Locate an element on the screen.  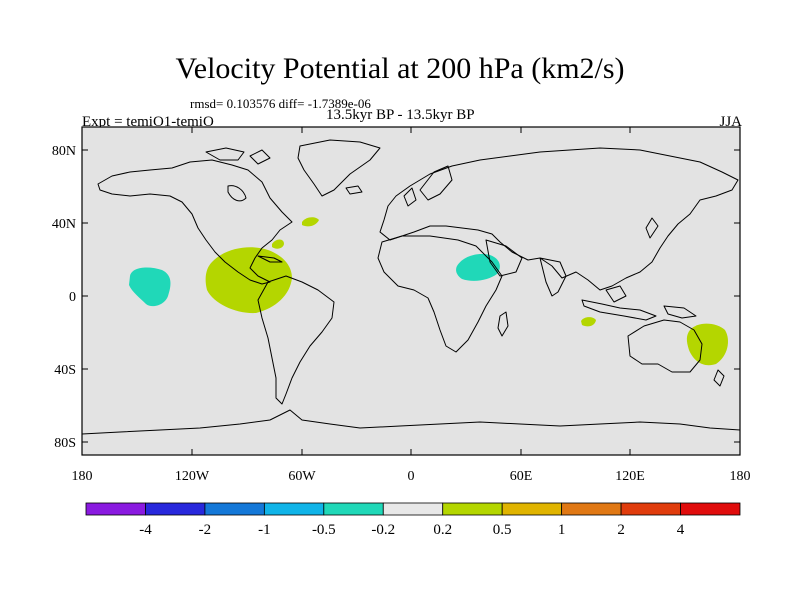
colorbar-label: -1 is located at coordinates (264, 530).